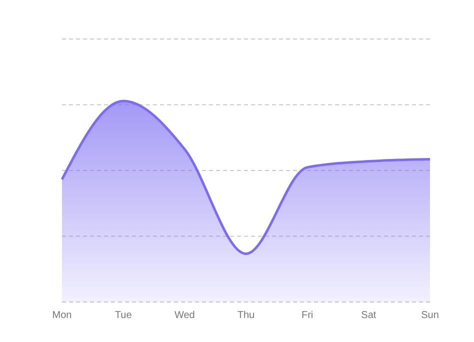 This screenshot has height=342, width=474. Describe the element at coordinates (62, 315) in the screenshot. I see `x-tick-label: Mon` at that location.